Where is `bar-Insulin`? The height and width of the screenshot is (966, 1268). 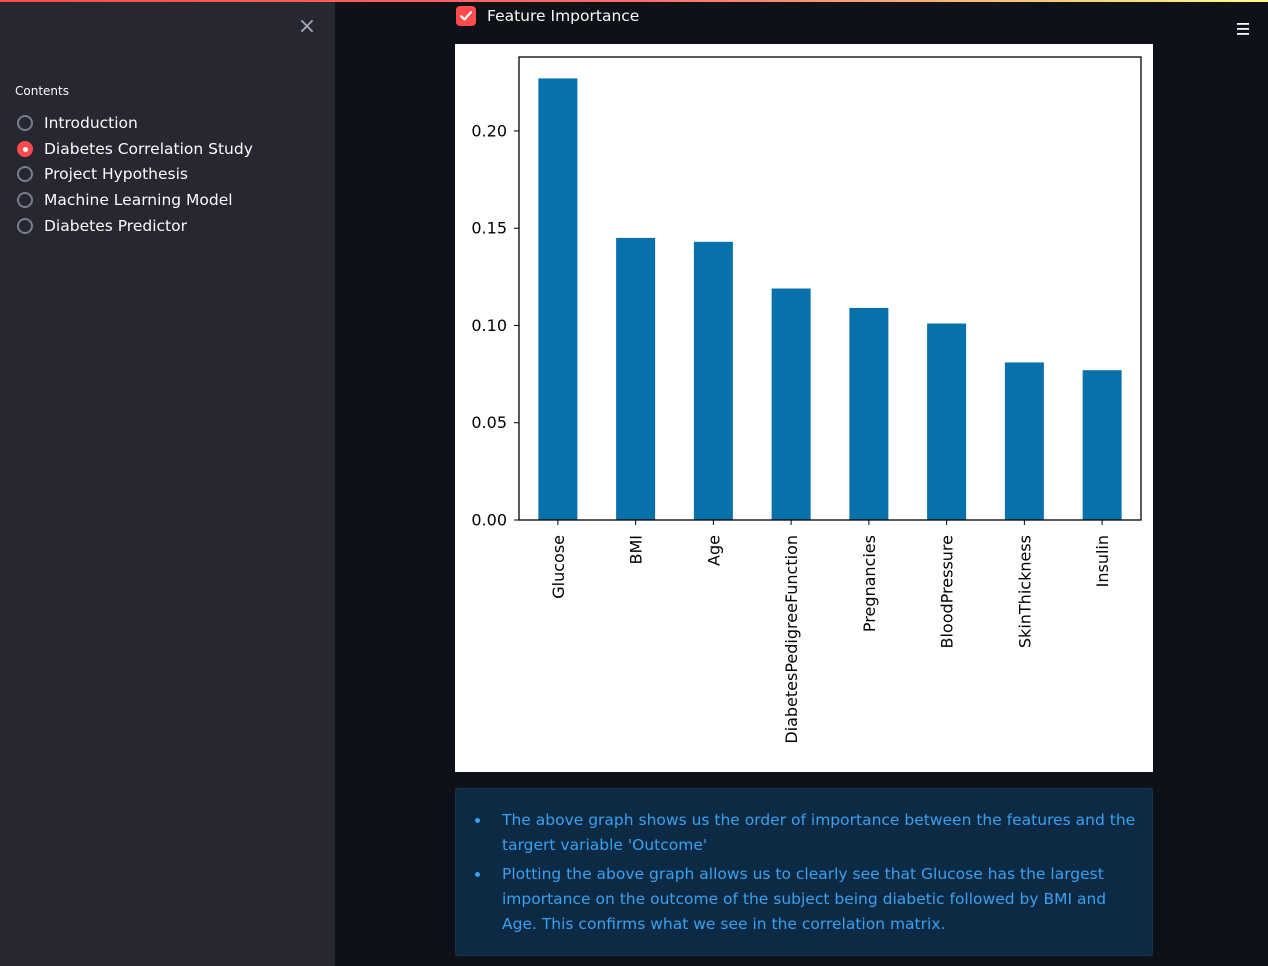
bar-Insulin is located at coordinates (1102, 445).